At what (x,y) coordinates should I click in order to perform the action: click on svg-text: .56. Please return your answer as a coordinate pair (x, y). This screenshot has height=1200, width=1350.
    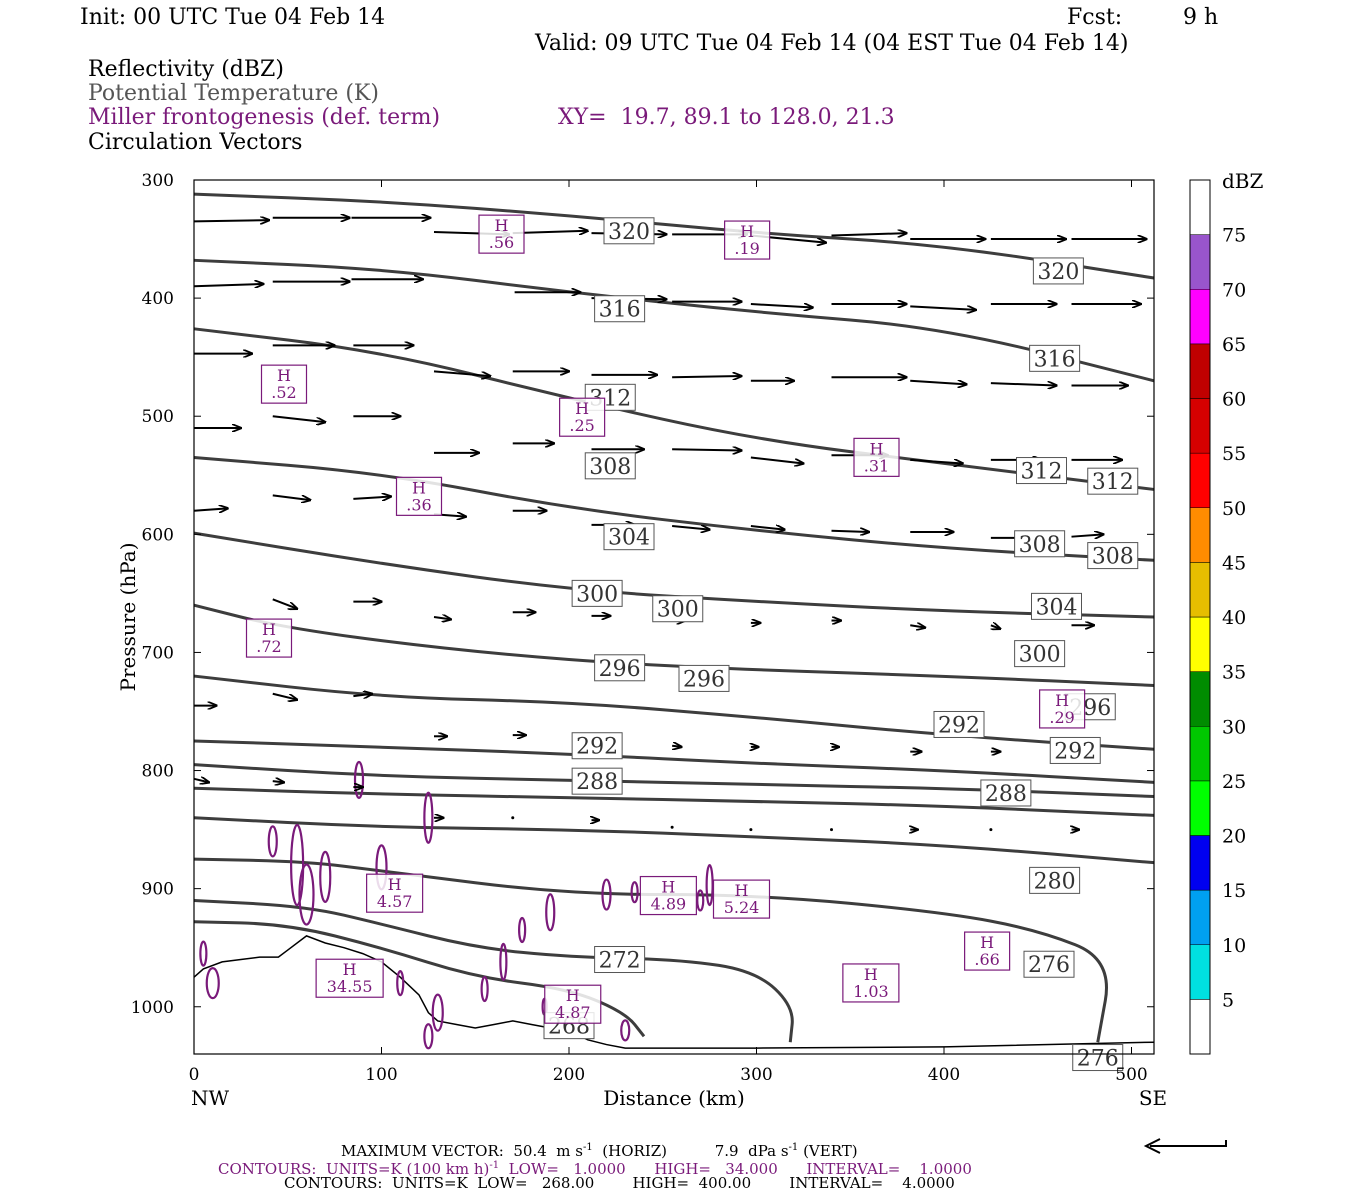
    Looking at the image, I should click on (501, 242).